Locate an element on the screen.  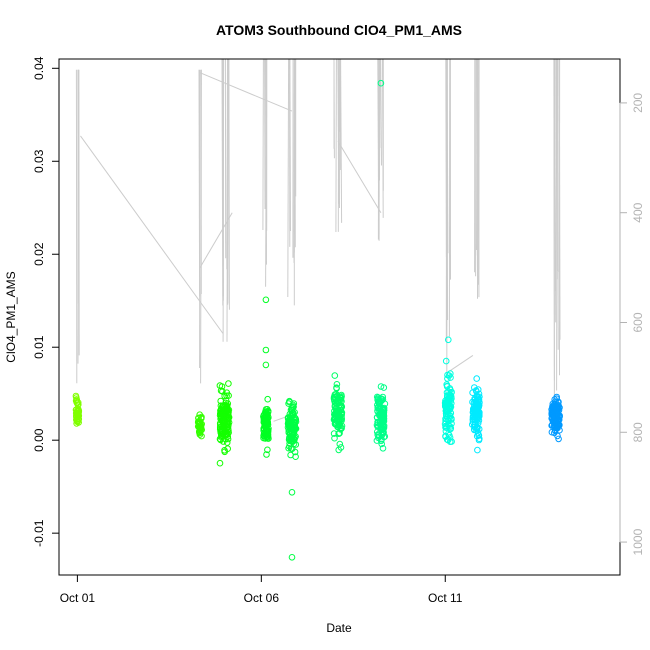
x-axis-title: Date is located at coordinates (339, 628).